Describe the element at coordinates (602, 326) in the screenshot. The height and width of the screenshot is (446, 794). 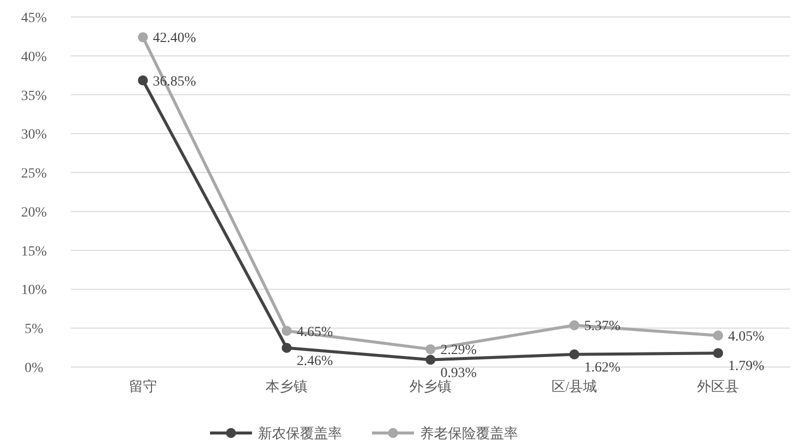
I see `data-label: 5.37%` at that location.